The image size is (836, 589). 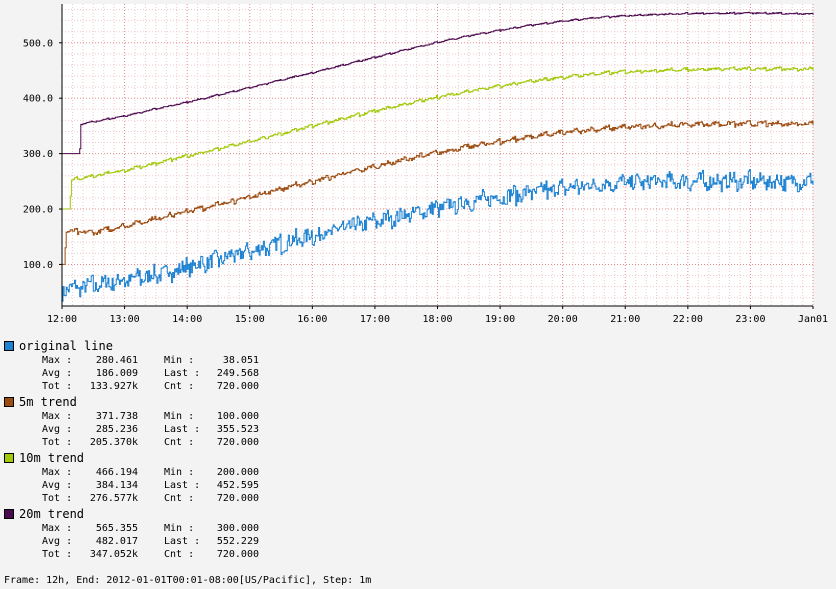 I want to click on stat-tot: 205.370k, so click(x=113, y=442).